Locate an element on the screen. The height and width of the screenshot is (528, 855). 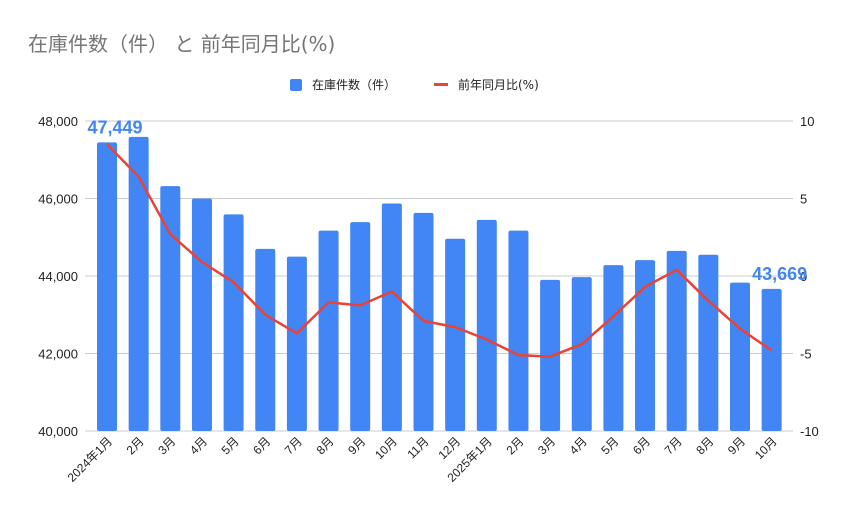
bar-swatch-icon is located at coordinates (296, 84).